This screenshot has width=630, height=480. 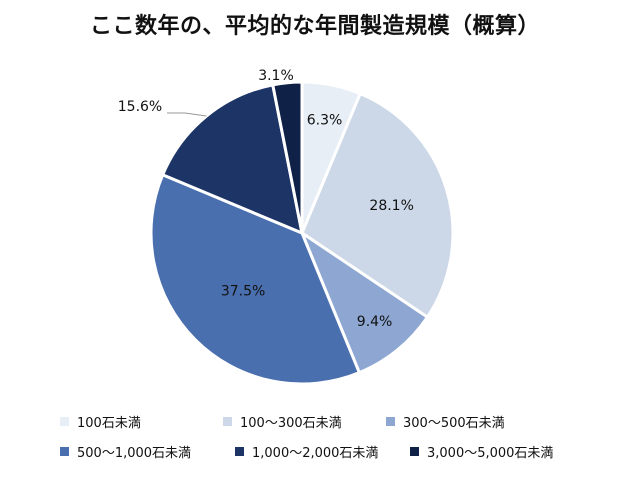 I want to click on data-label-1: 6.3%, so click(x=325, y=120).